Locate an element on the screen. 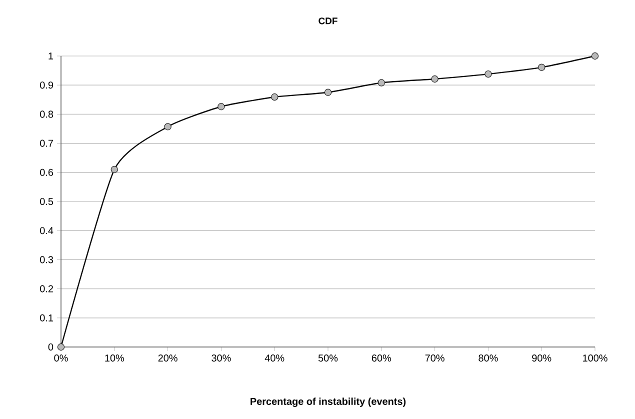  y-tick-label: 0.7 is located at coordinates (46, 143).